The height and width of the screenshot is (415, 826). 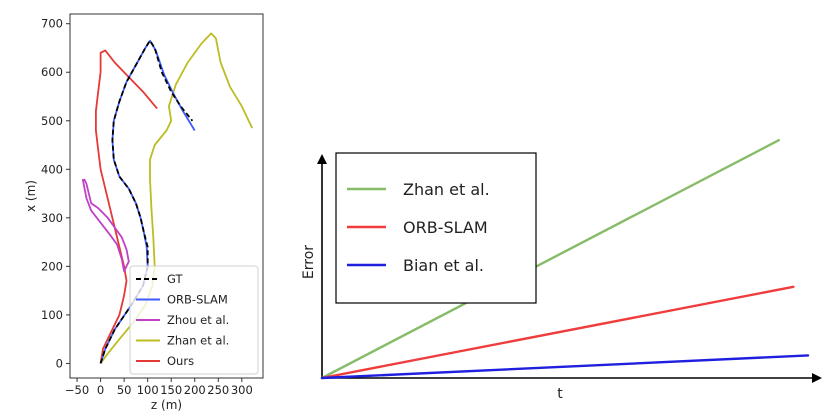 I want to click on x-tick-label: 0, so click(x=100, y=390).